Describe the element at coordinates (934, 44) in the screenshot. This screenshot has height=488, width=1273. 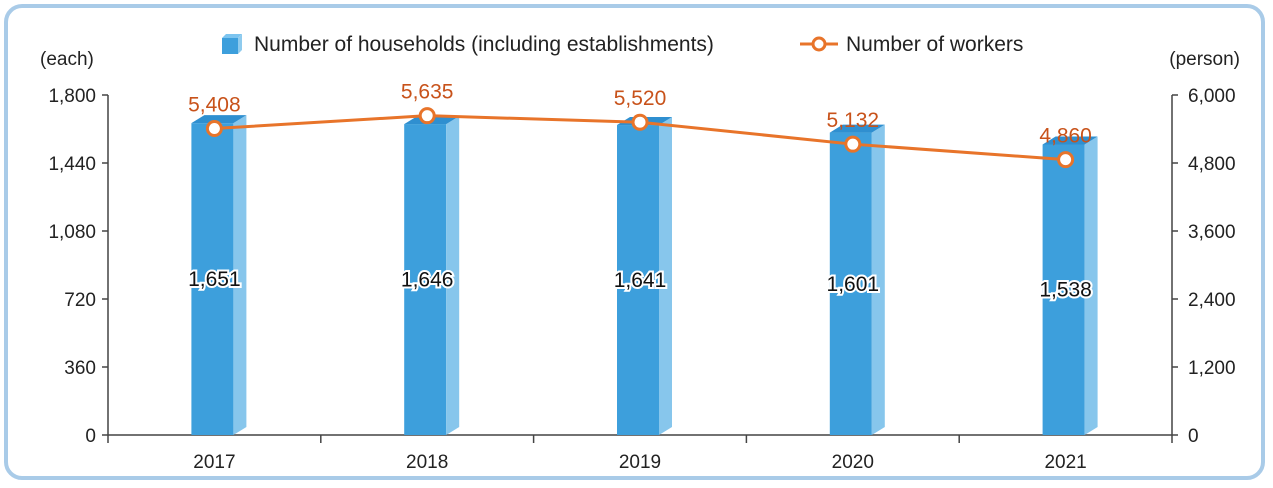
I see `legend-workers-label: Number of workers` at that location.